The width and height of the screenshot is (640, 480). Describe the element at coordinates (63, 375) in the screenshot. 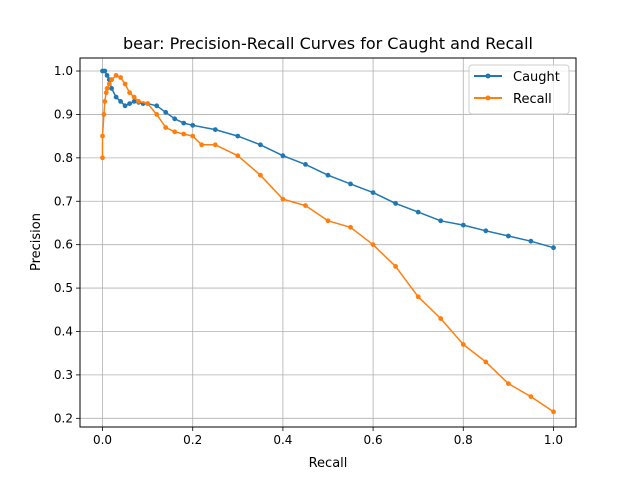

I see `y-tick-label: 0.3` at that location.